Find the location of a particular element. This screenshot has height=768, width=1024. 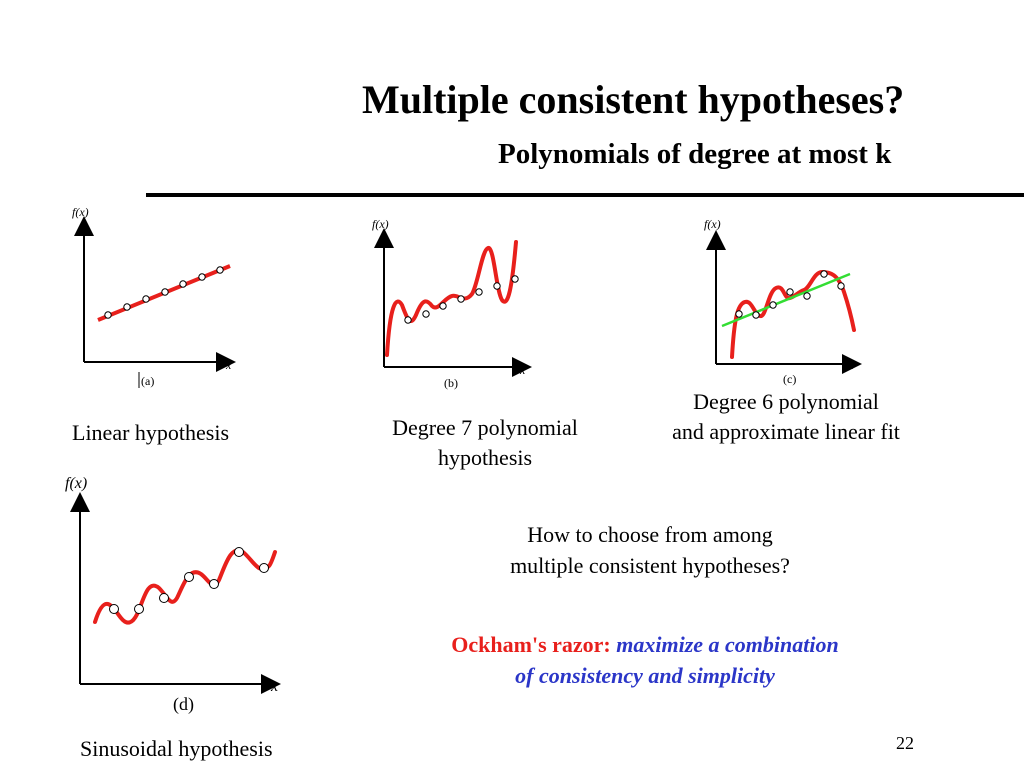

plot-c-linear-fit is located at coordinates (786, 300).